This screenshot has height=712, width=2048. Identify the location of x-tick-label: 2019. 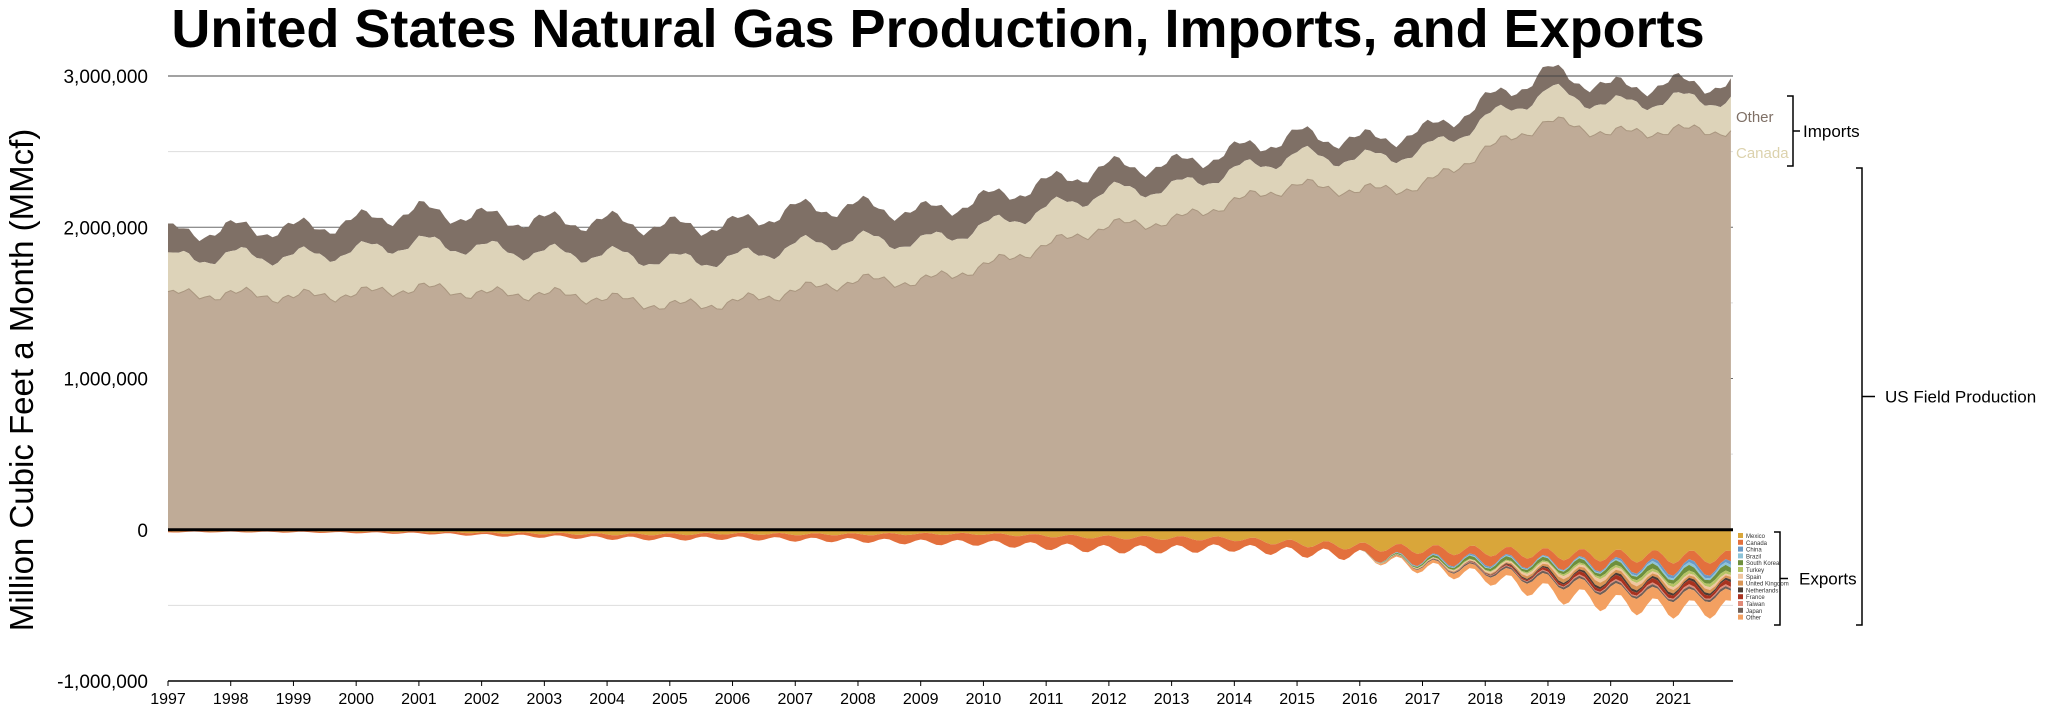
(1548, 699).